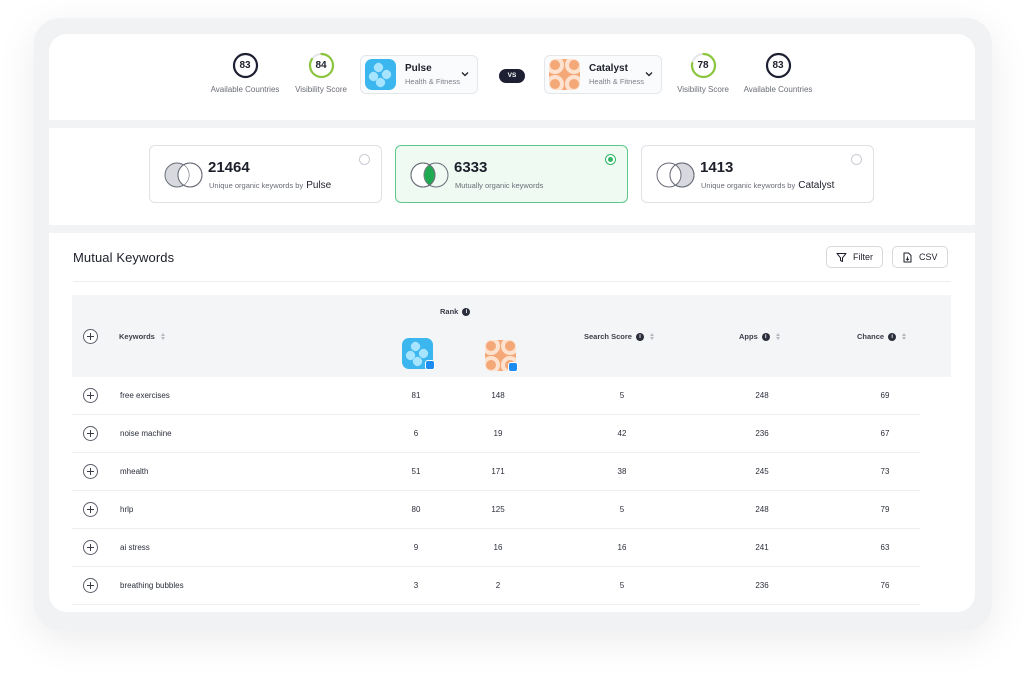 This screenshot has height=677, width=1024. What do you see at coordinates (152, 585) in the screenshot?
I see `keyword-cell: breathing bubbles` at bounding box center [152, 585].